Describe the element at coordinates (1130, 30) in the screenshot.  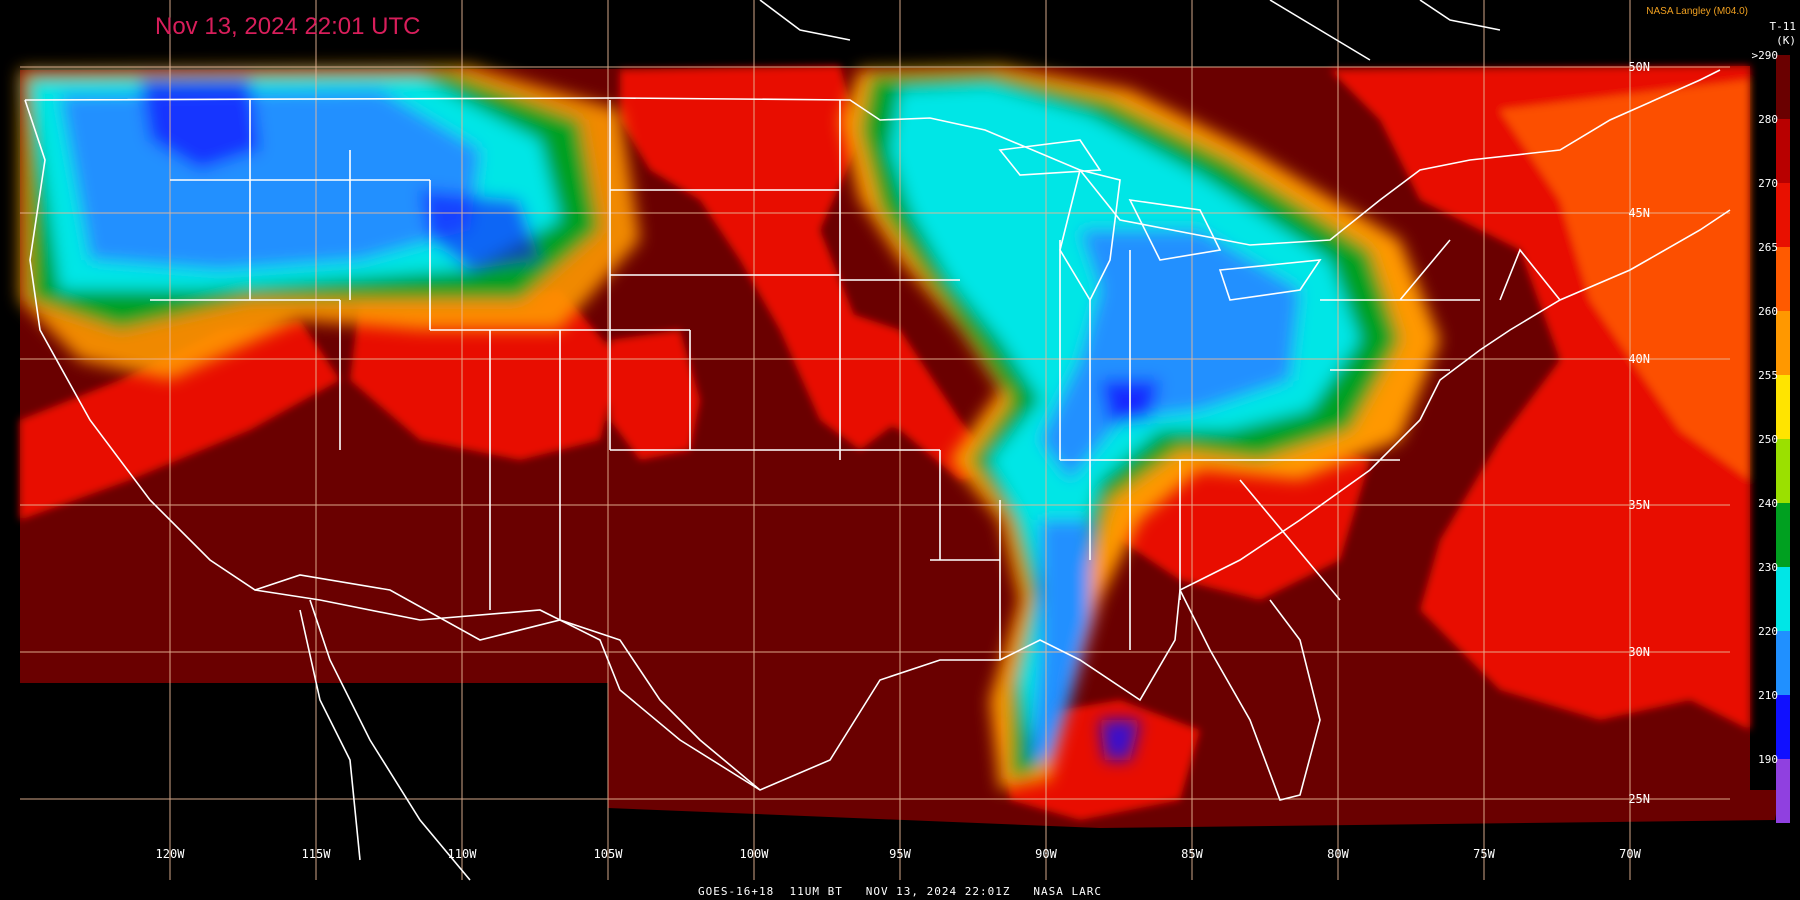
I see `canada-coast` at that location.